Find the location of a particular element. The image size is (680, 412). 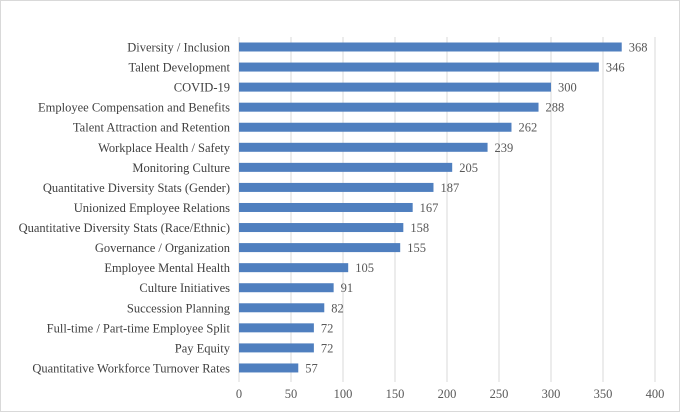

category-label-governance-organization: Governance / Organization is located at coordinates (163, 248).